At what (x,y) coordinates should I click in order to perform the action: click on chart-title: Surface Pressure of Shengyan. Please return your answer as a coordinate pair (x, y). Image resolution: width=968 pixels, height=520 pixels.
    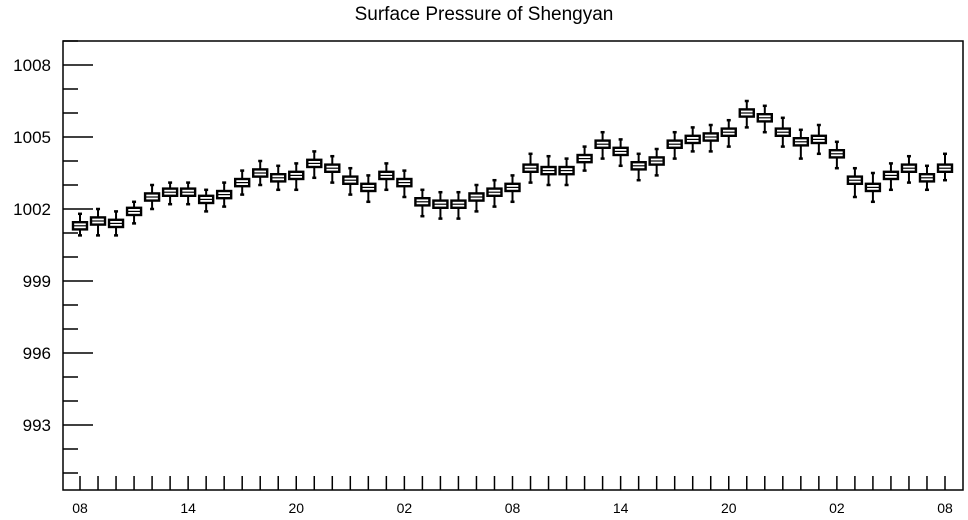
    Looking at the image, I should click on (484, 14).